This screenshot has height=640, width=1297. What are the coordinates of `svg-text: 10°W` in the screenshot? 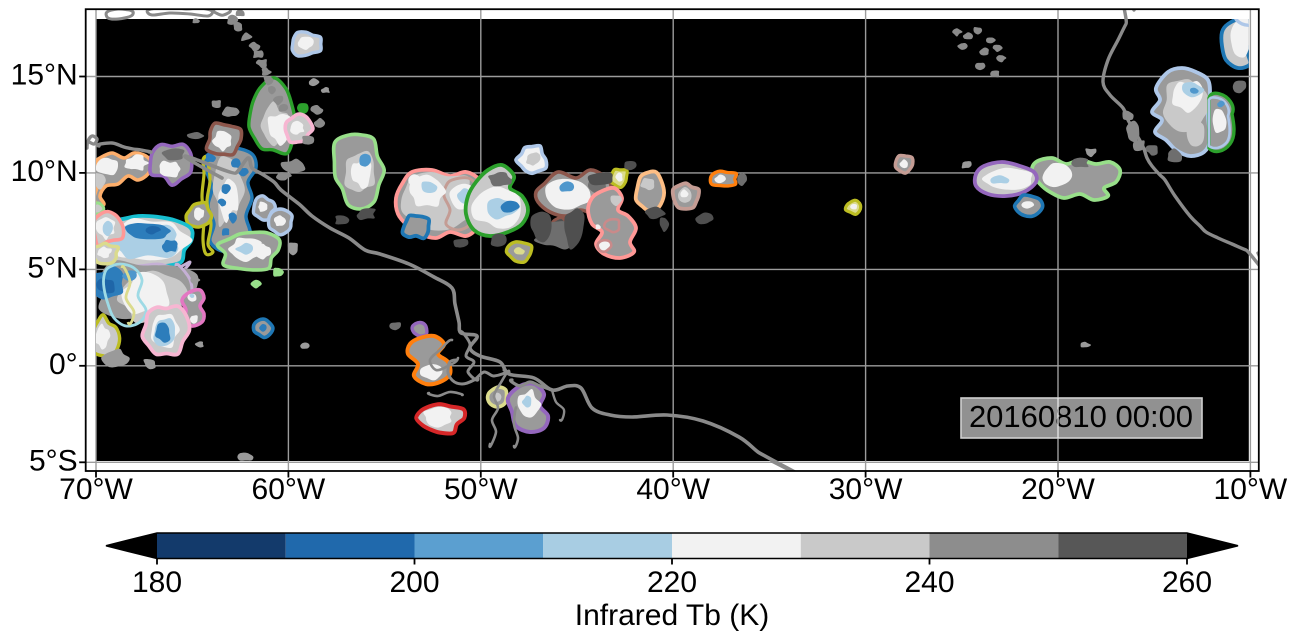 It's located at (1251, 489).